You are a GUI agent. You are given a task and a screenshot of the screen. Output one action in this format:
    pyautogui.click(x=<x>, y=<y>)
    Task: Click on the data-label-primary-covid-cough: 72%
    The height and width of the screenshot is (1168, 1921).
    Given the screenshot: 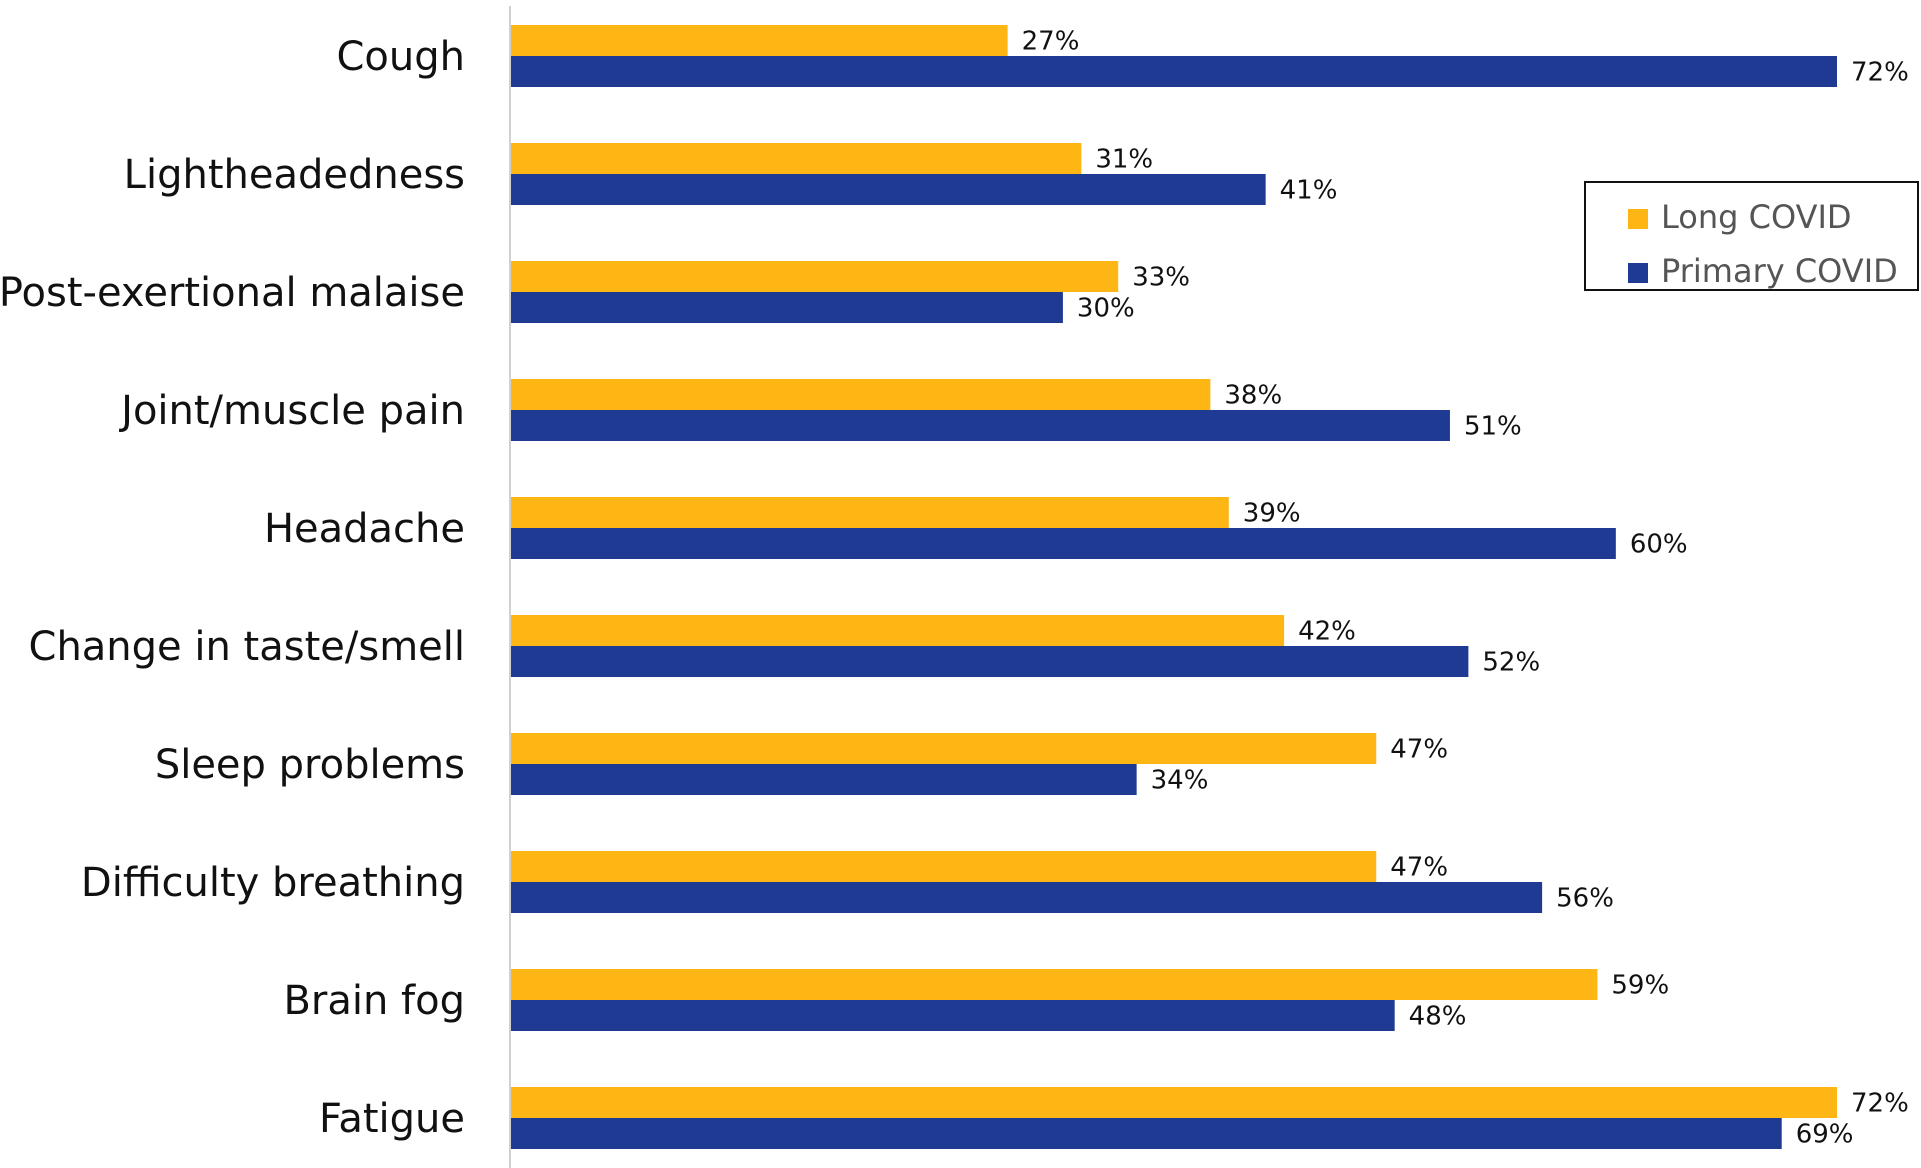 What is the action you would take?
    pyautogui.click(x=1880, y=73)
    